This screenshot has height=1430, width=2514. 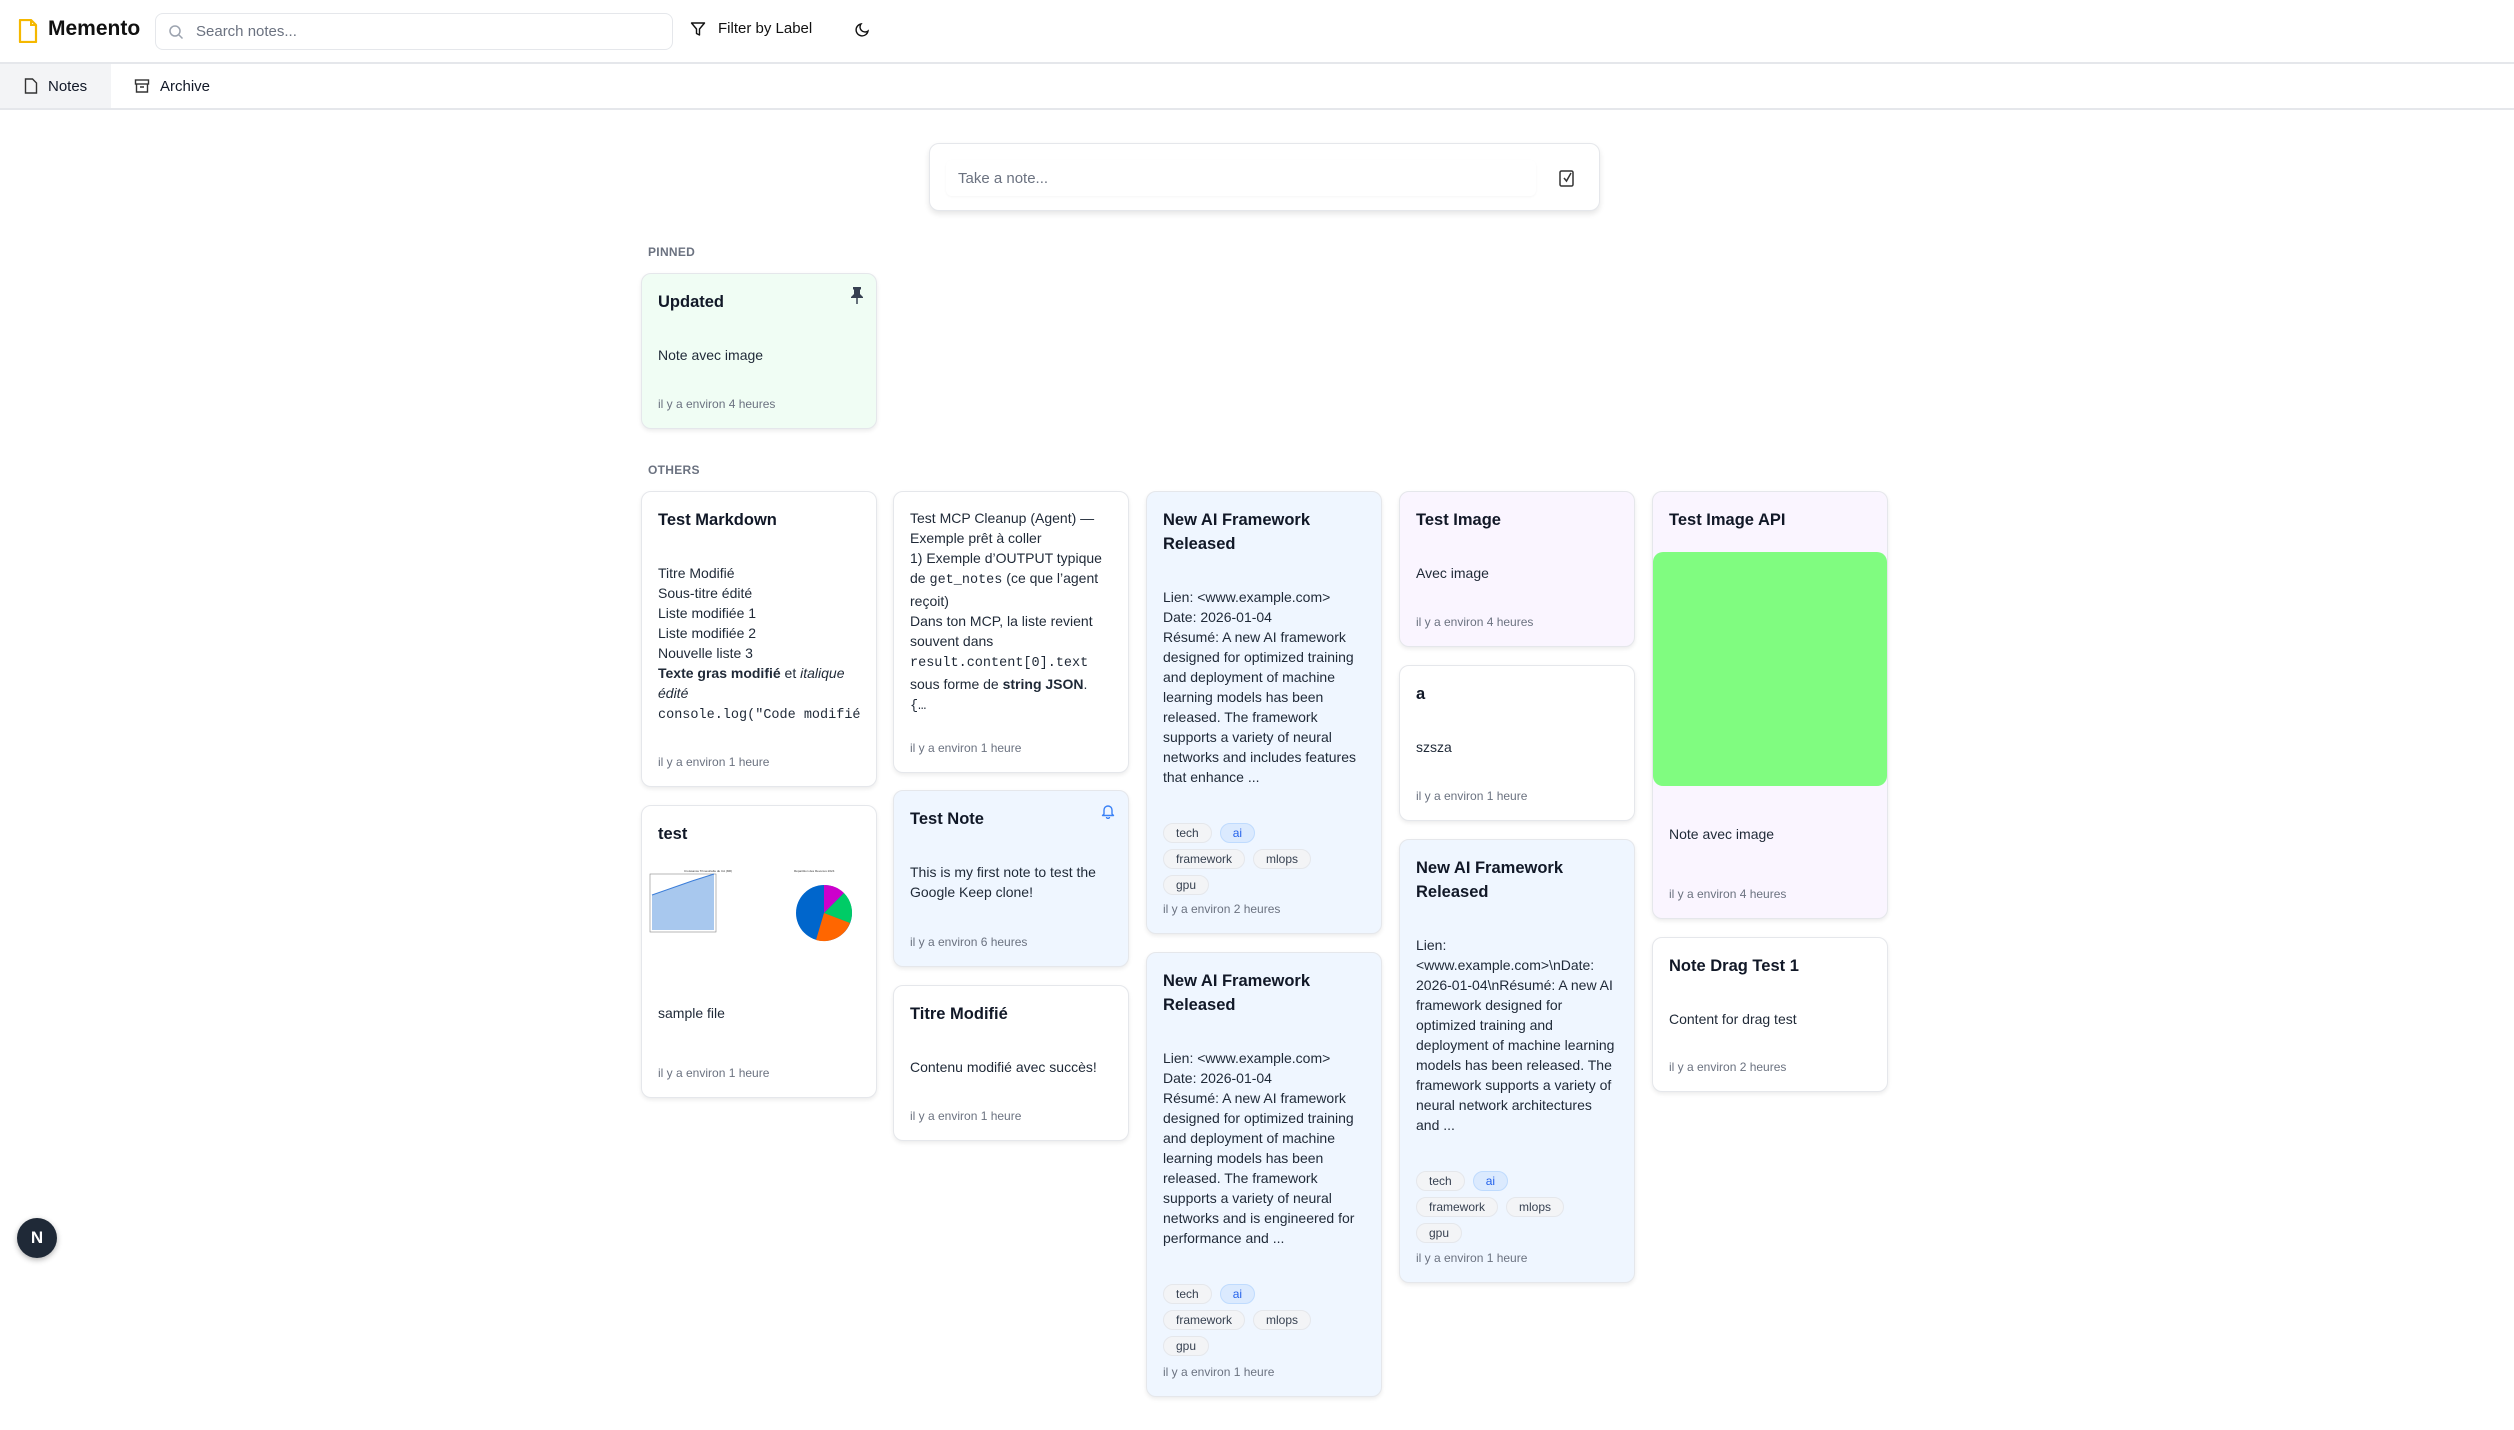 I want to click on note-title: Test Note, so click(x=947, y=819).